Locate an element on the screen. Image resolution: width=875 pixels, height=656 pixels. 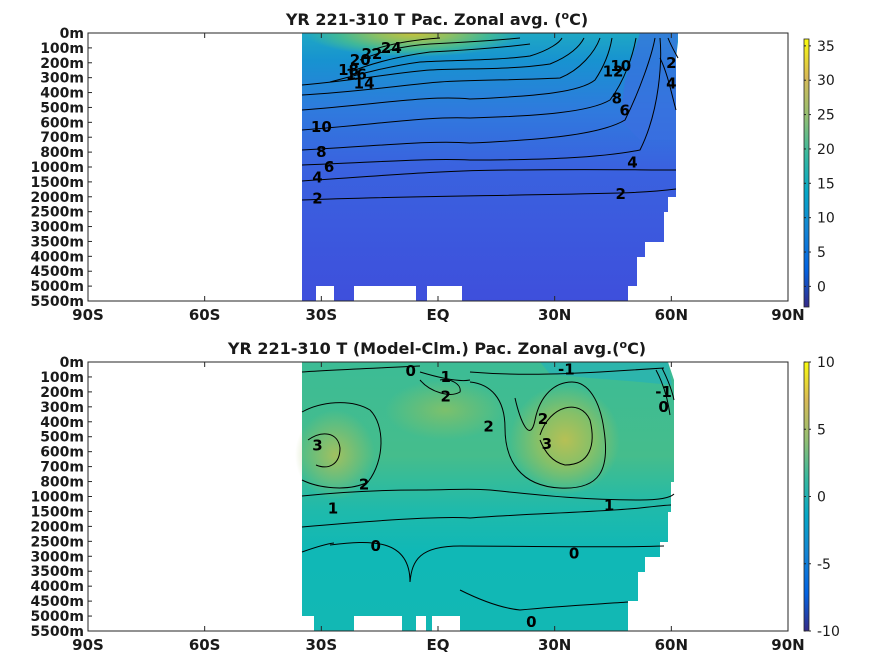
bottom-y-tick-label: 200m is located at coordinates (62, 393).